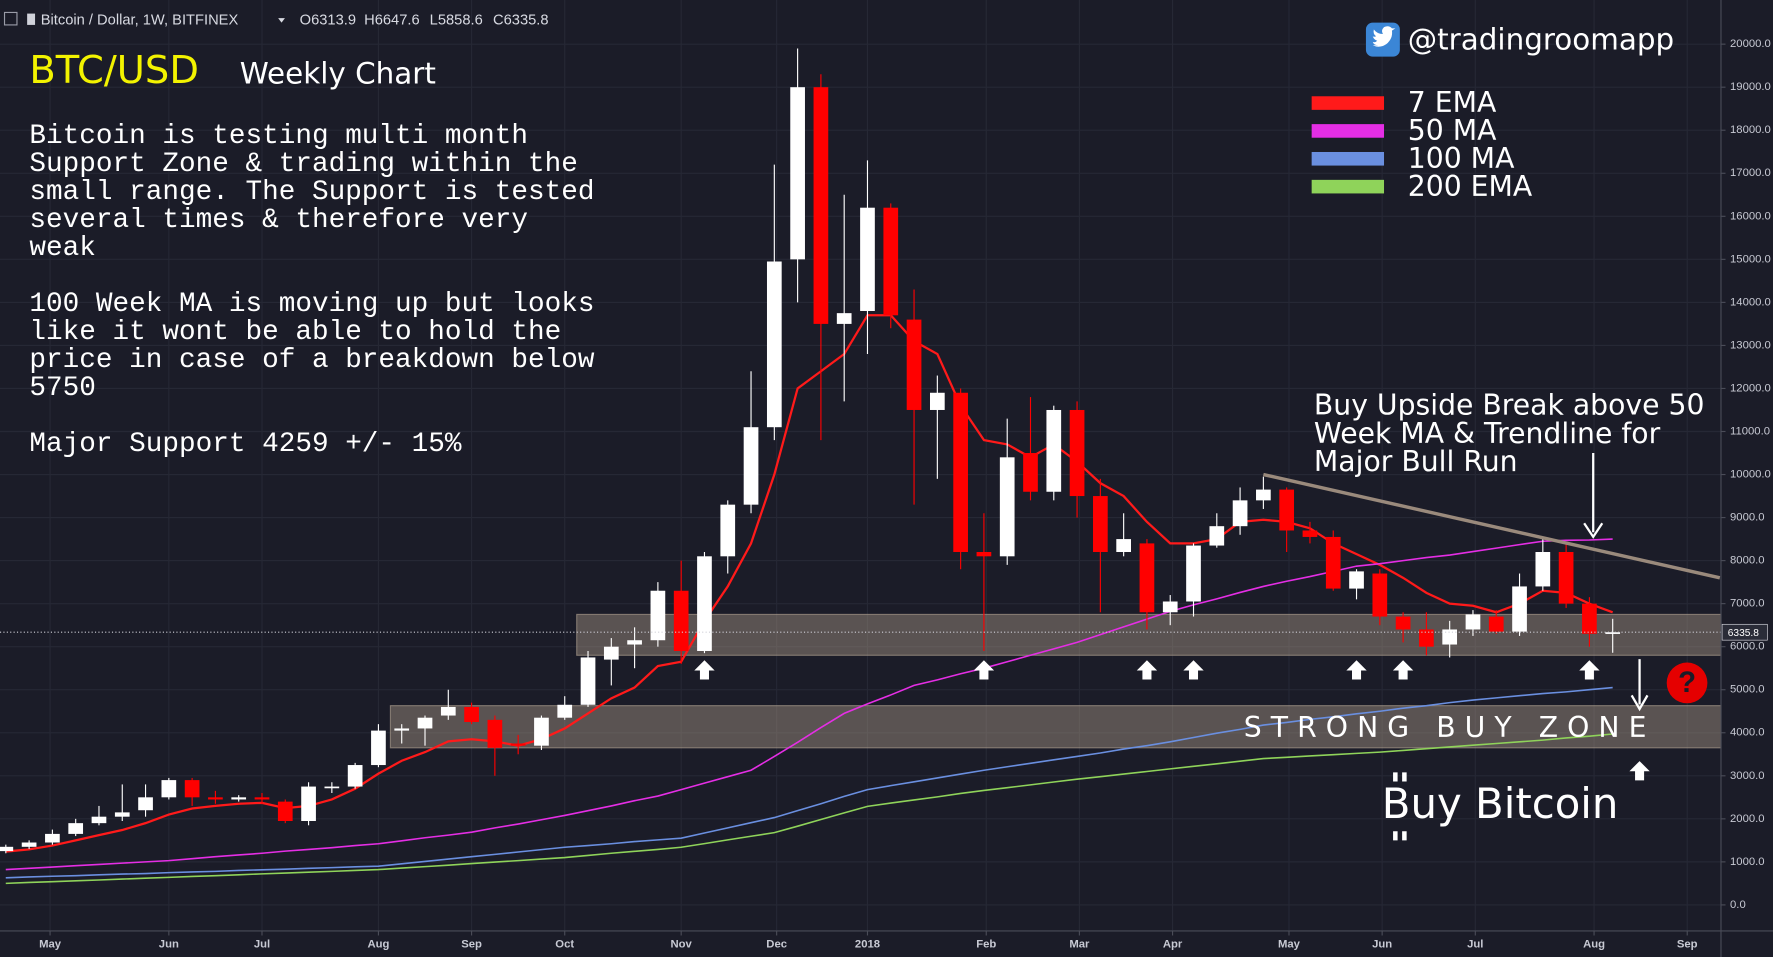 This screenshot has width=1773, height=957. What do you see at coordinates (867, 945) in the screenshot?
I see `x-tick-label: 2018` at bounding box center [867, 945].